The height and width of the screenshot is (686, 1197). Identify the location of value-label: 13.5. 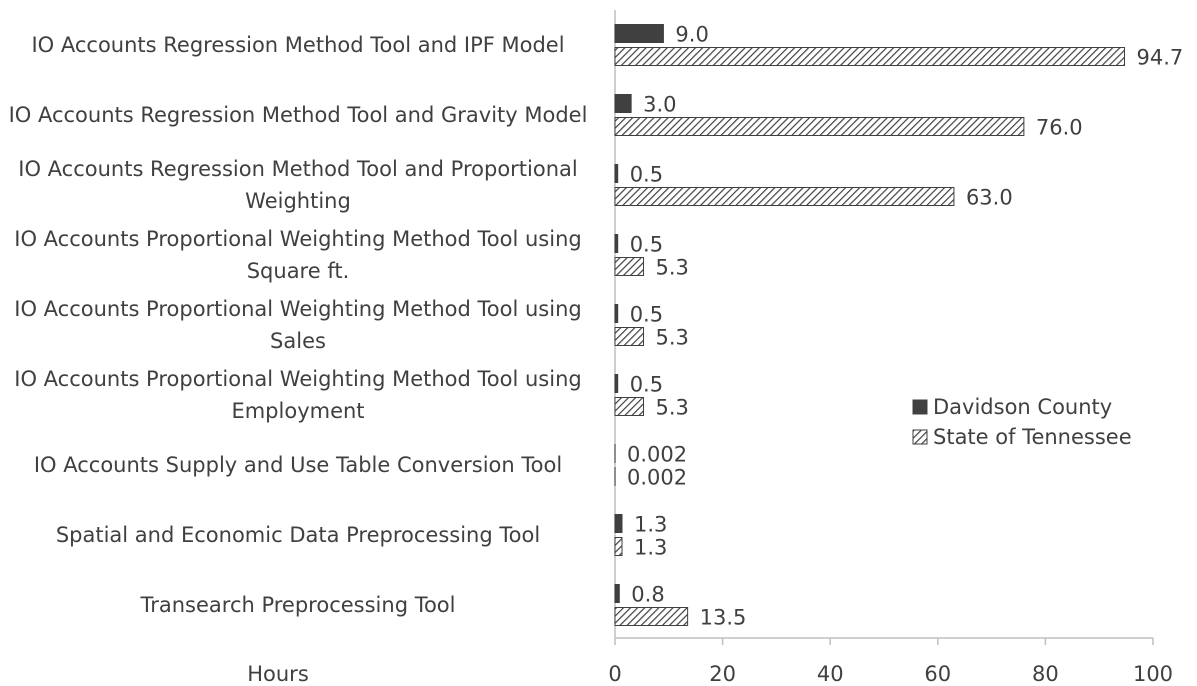
(723, 618).